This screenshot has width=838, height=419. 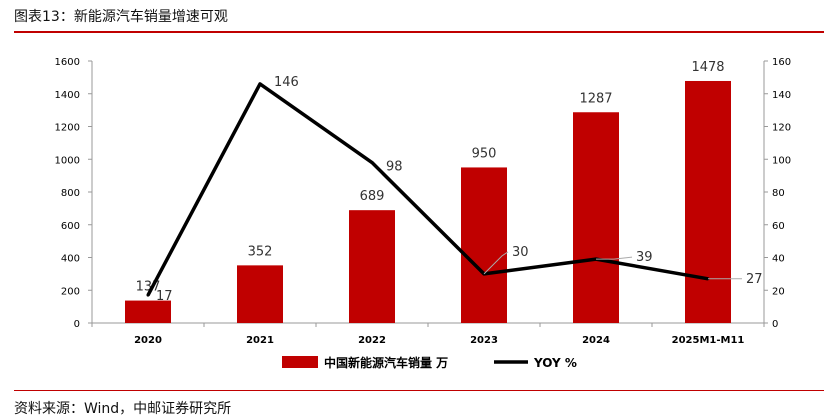 What do you see at coordinates (286, 82) in the screenshot?
I see `yoy-value-label: 146` at bounding box center [286, 82].